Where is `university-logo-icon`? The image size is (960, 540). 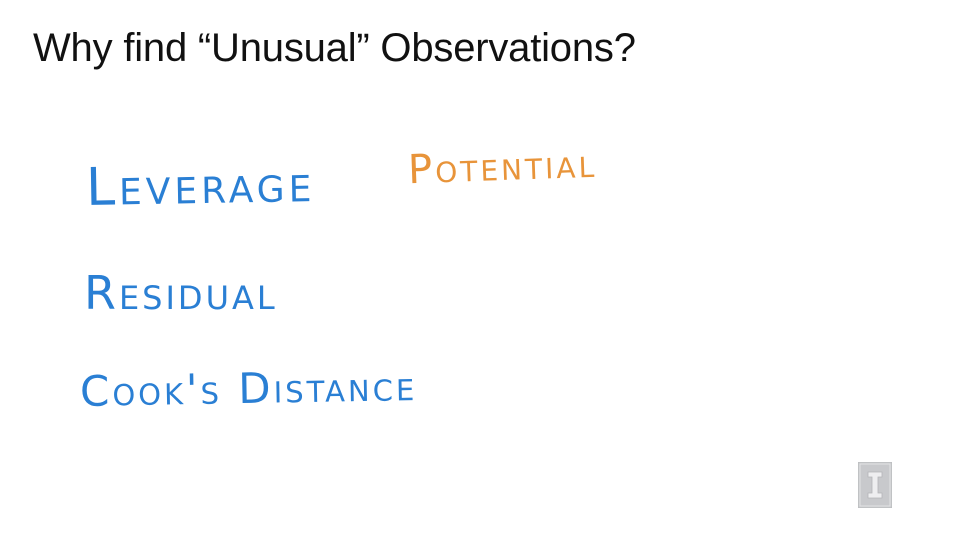
university-logo-icon is located at coordinates (875, 485).